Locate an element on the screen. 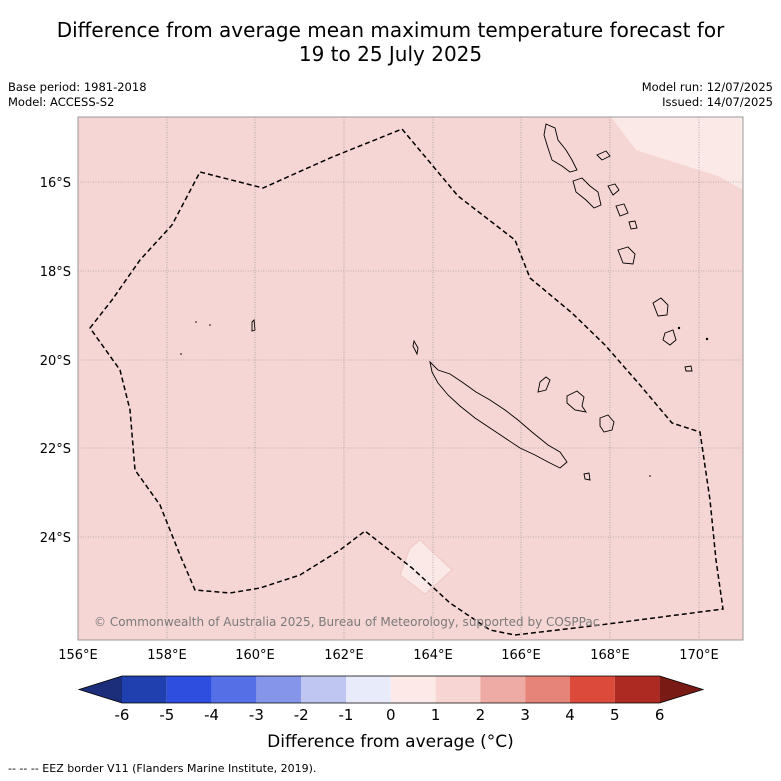 Image resolution: width=781 pixels, height=781 pixels. island-belep is located at coordinates (415, 347).